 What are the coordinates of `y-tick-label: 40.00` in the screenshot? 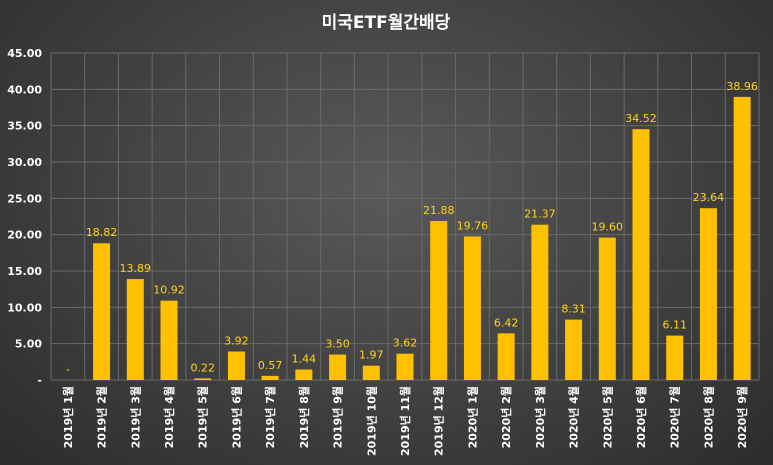 It's located at (24, 89).